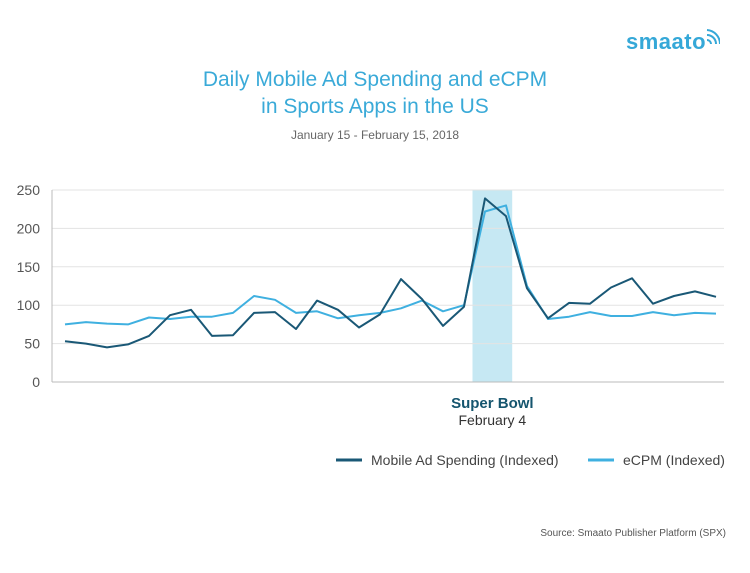 This screenshot has height=573, width=750. I want to click on chart-title-line2: in Sports Apps in the US, so click(375, 106).